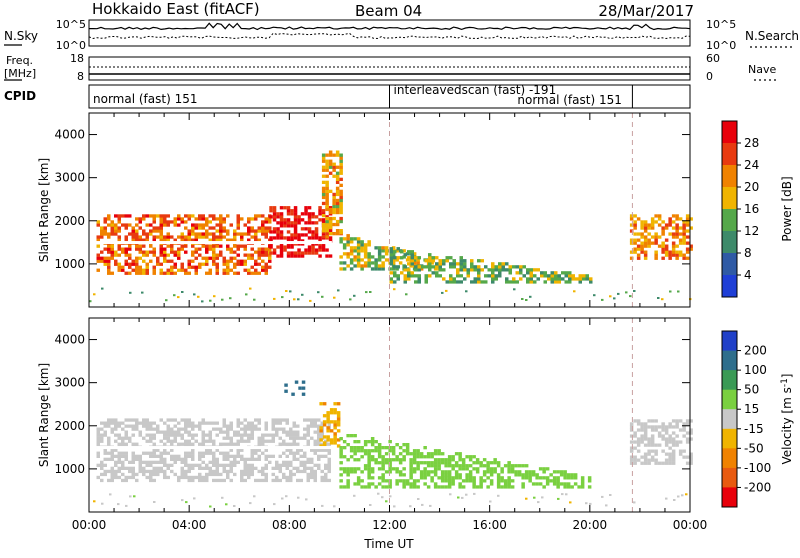 The width and height of the screenshot is (800, 558). I want to click on freq-tick-low: 8, so click(80, 76).